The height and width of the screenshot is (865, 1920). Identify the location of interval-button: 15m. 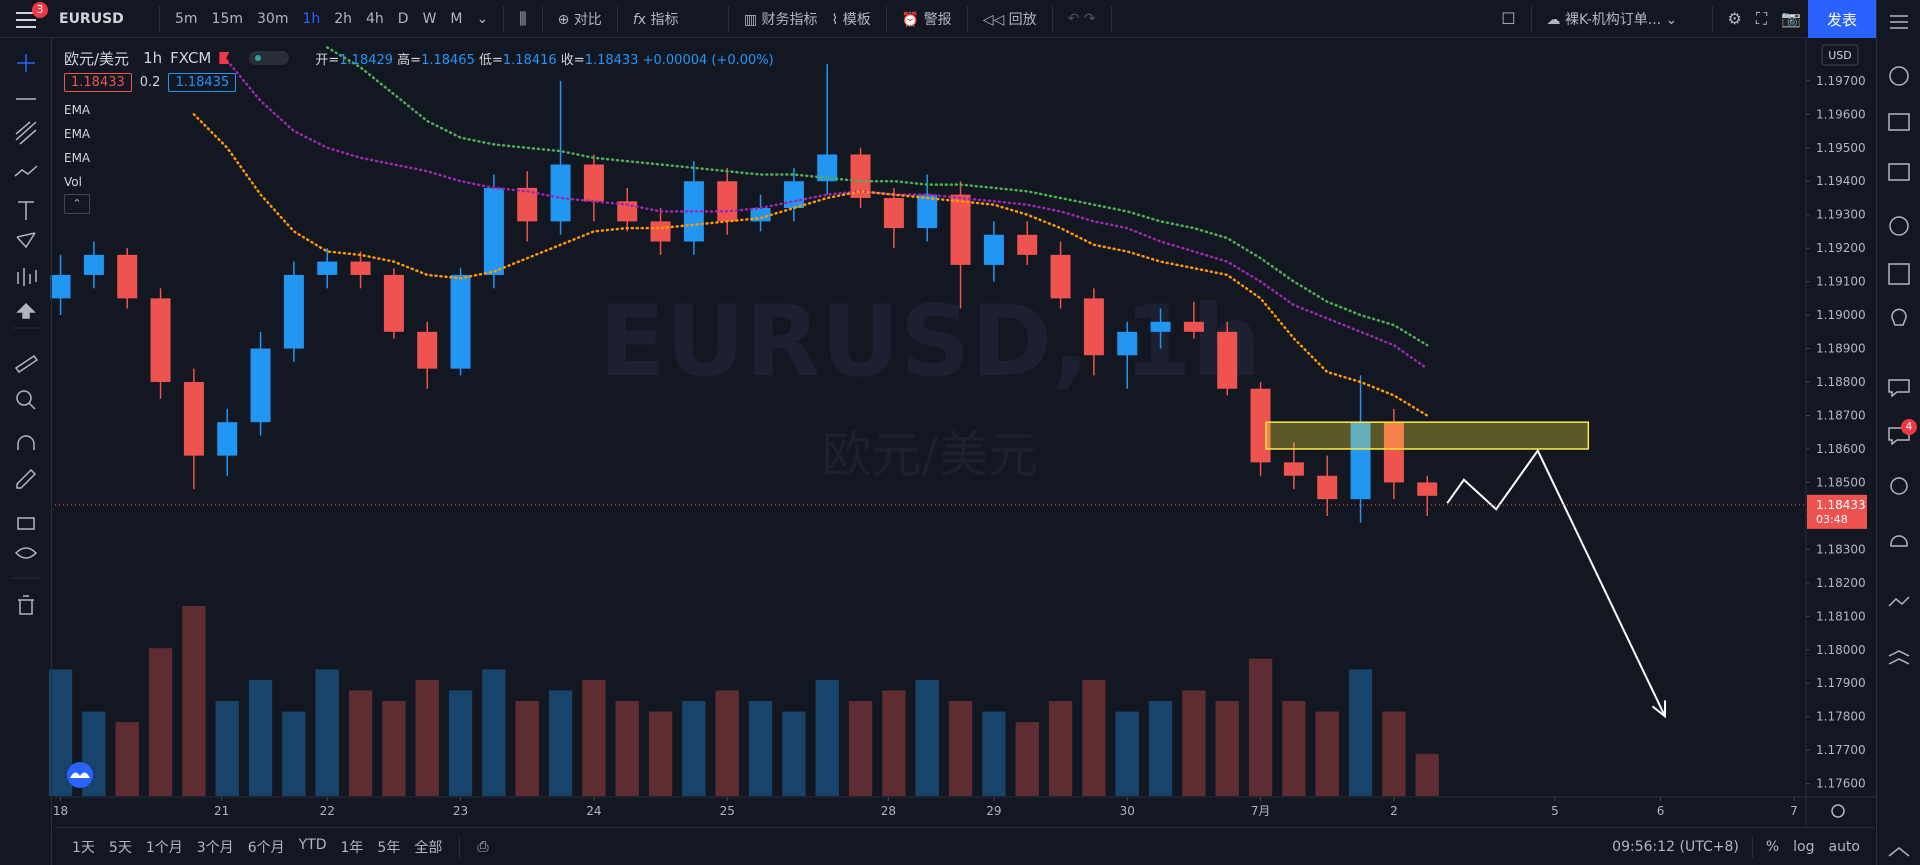
(227, 18).